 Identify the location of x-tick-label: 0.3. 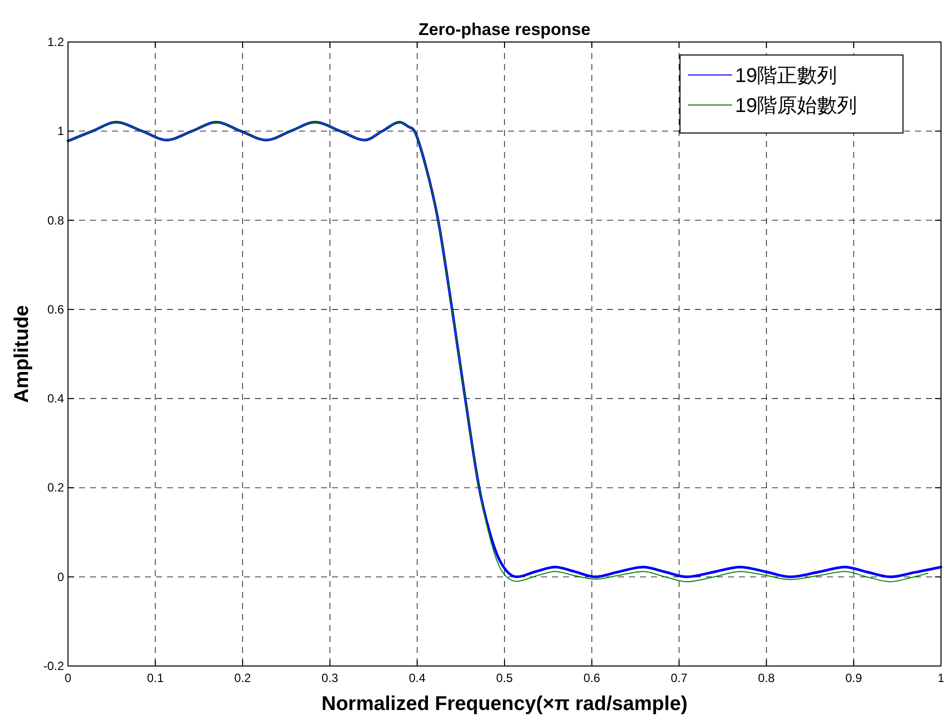
(330, 678).